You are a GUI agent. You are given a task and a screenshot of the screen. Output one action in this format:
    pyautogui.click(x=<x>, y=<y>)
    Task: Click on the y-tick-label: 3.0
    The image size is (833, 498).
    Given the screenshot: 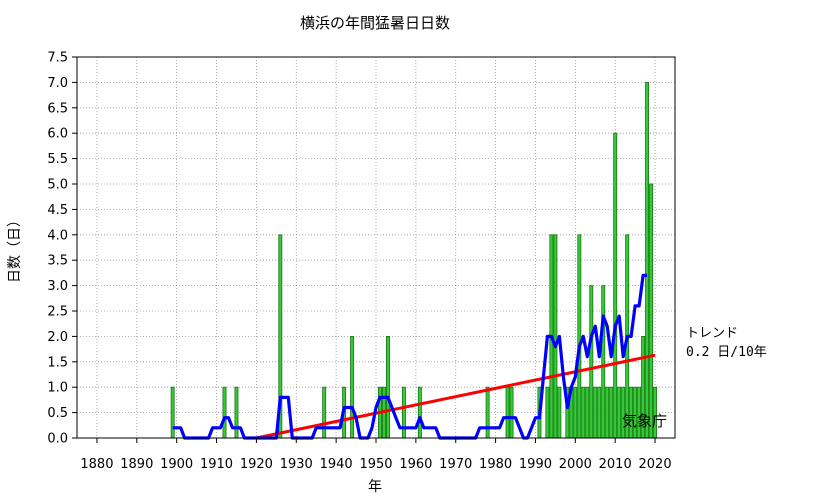 What is the action you would take?
    pyautogui.click(x=57, y=286)
    